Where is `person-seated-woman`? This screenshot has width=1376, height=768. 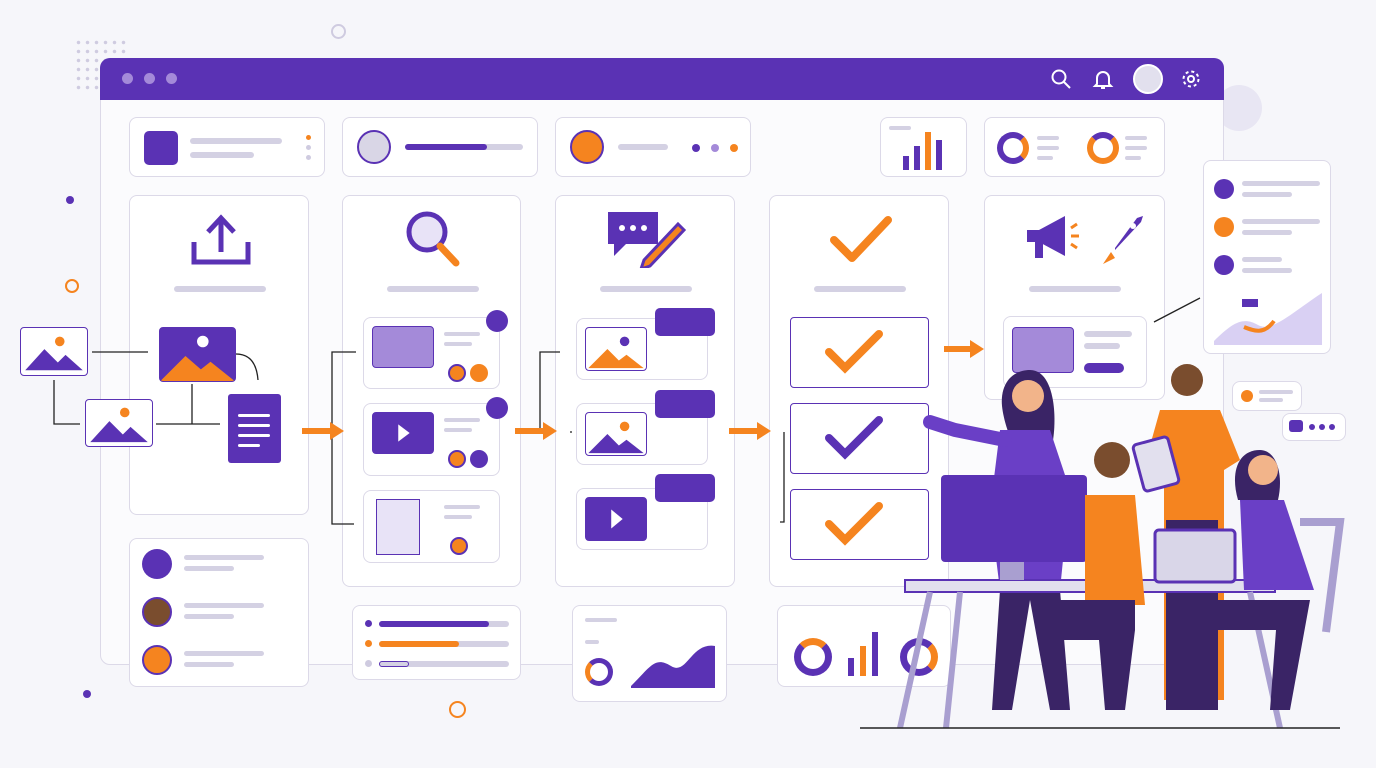 person-seated-woman is located at coordinates (1249, 580).